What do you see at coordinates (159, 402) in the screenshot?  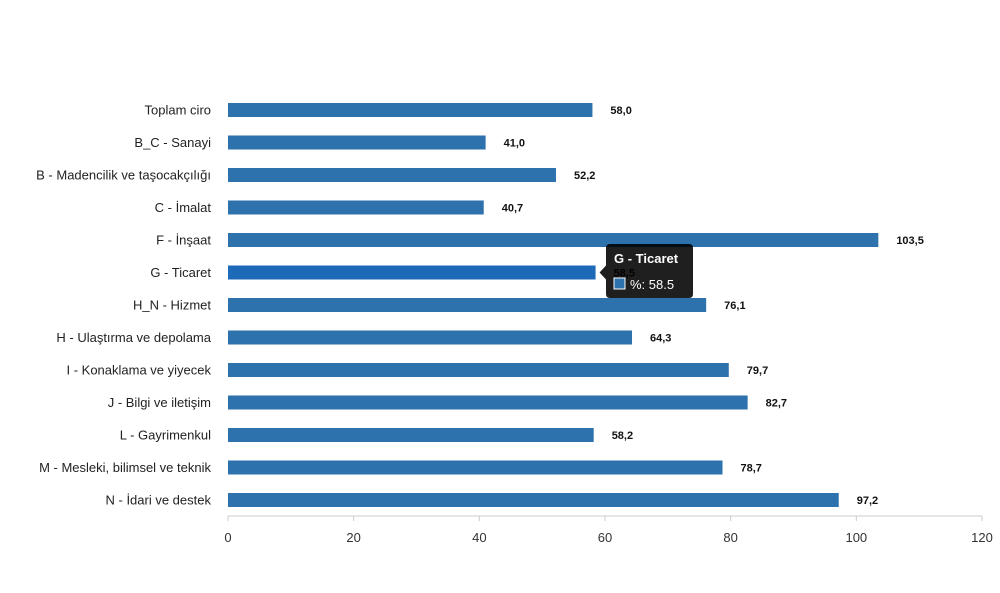 I see `category-label: J - Bilgi ve iletişim` at bounding box center [159, 402].